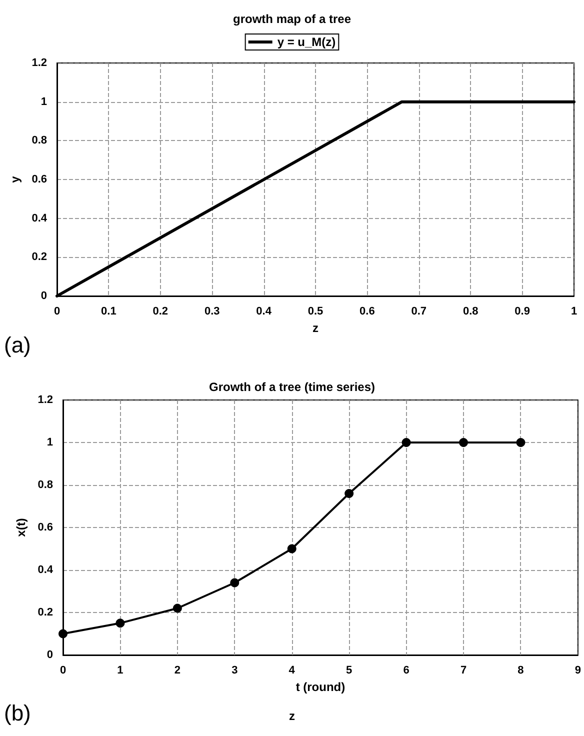 The width and height of the screenshot is (584, 736). Describe the element at coordinates (63, 670) in the screenshot. I see `x-tick-label: 0` at that location.